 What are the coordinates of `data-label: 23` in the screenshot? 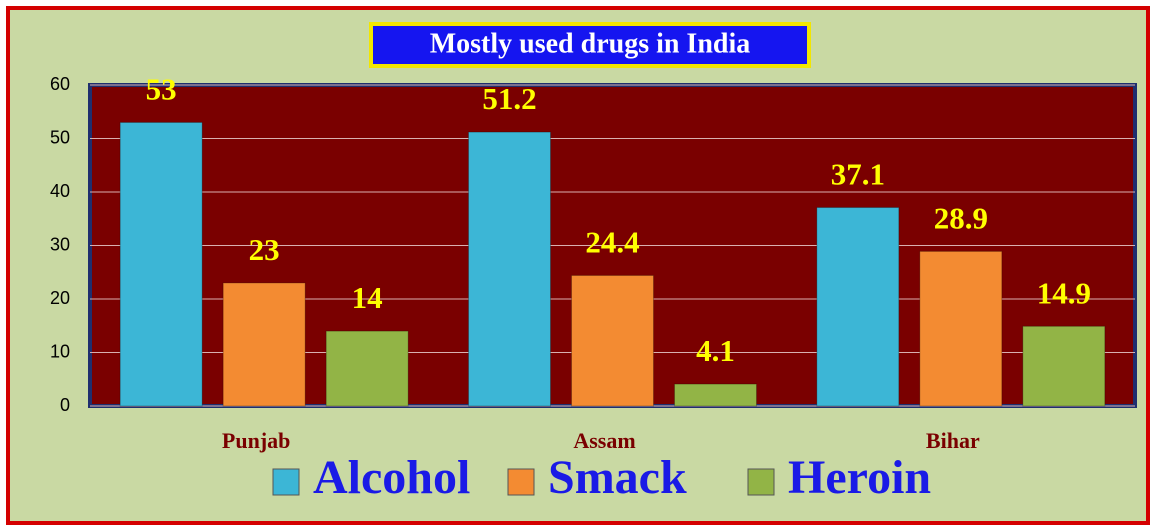 It's located at (264, 249).